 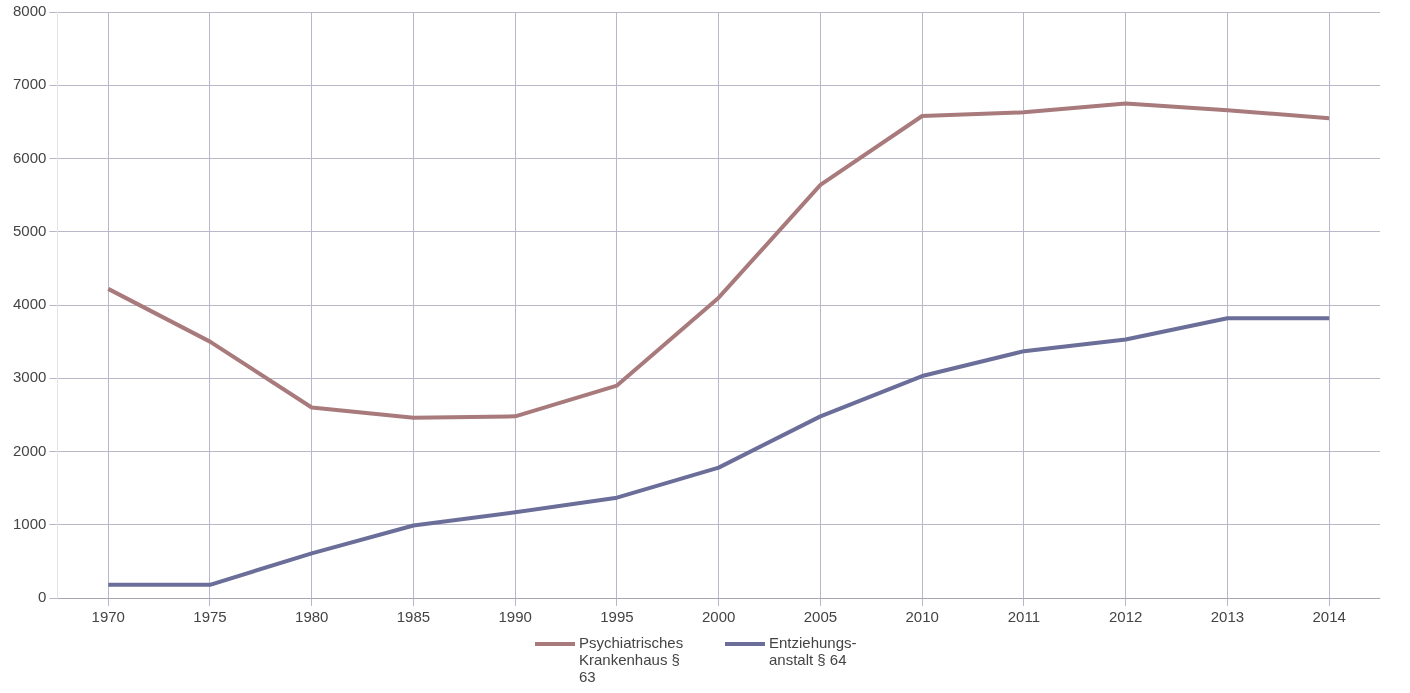 What do you see at coordinates (1024, 617) in the screenshot?
I see `x-tick-label: 2011` at bounding box center [1024, 617].